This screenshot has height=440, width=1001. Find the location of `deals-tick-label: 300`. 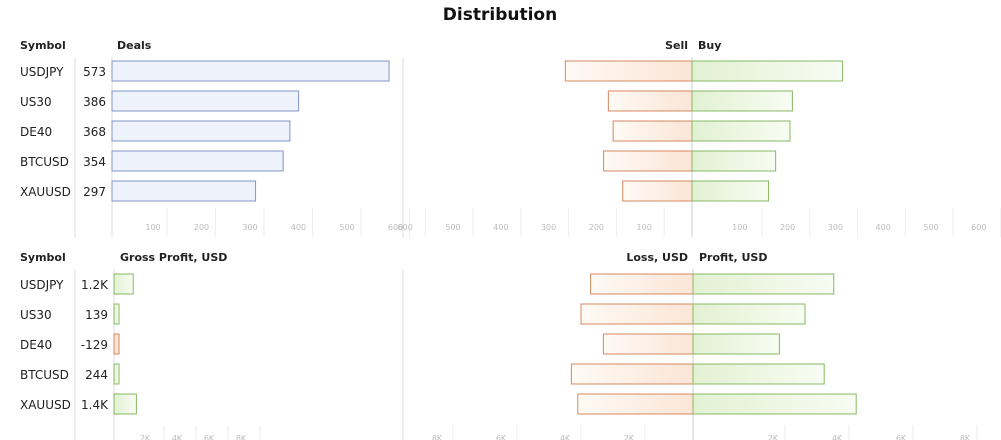

deals-tick-label: 300 is located at coordinates (249, 227).